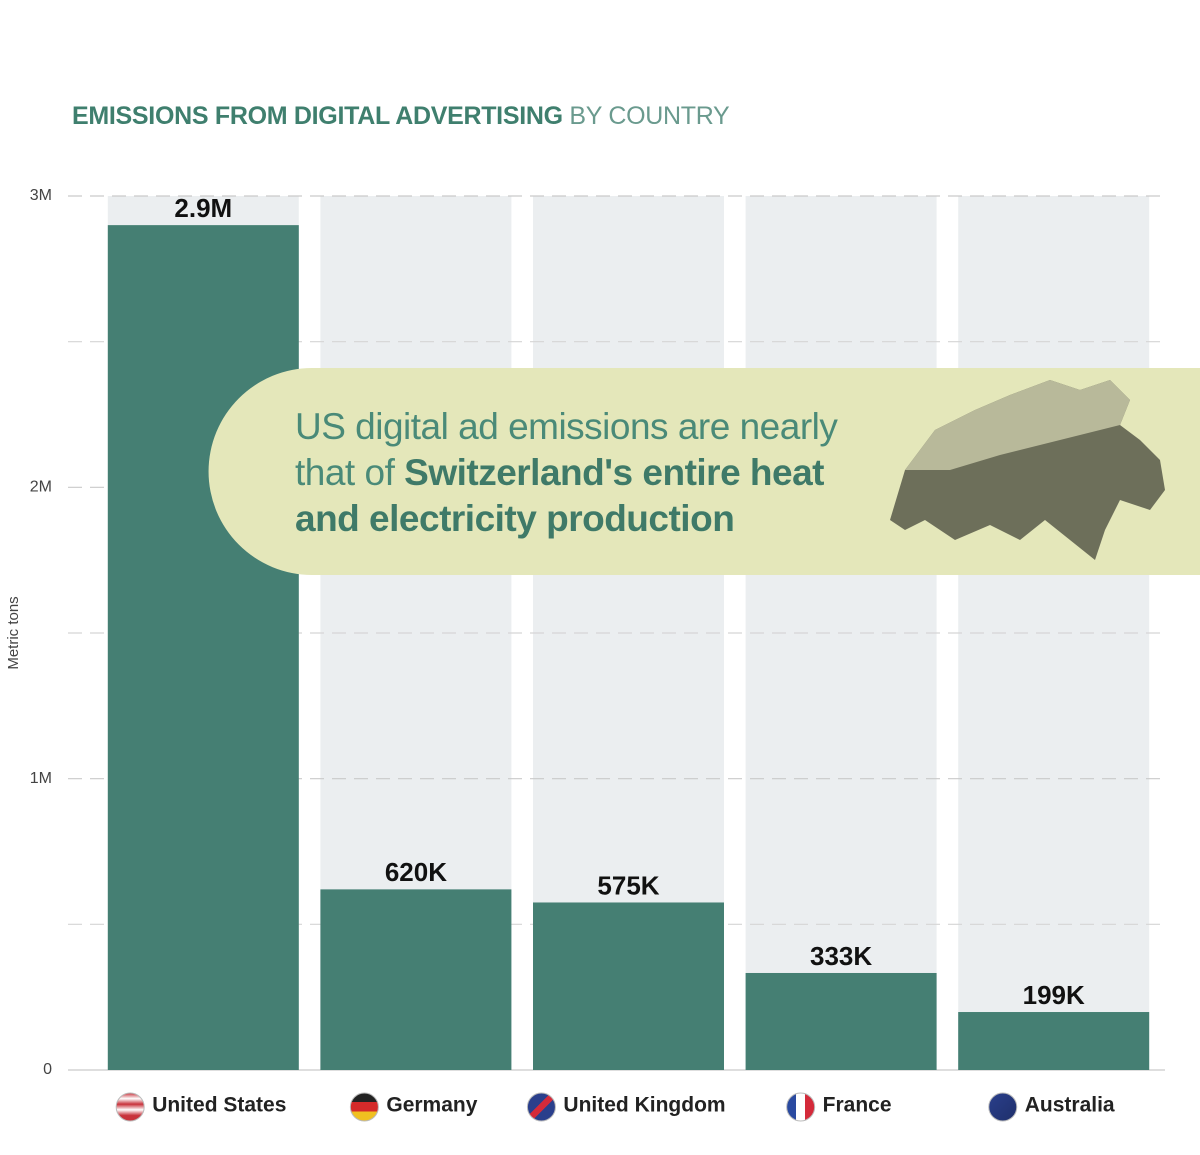 The image size is (1200, 1155). I want to click on value-label: 2.9M, so click(203, 208).